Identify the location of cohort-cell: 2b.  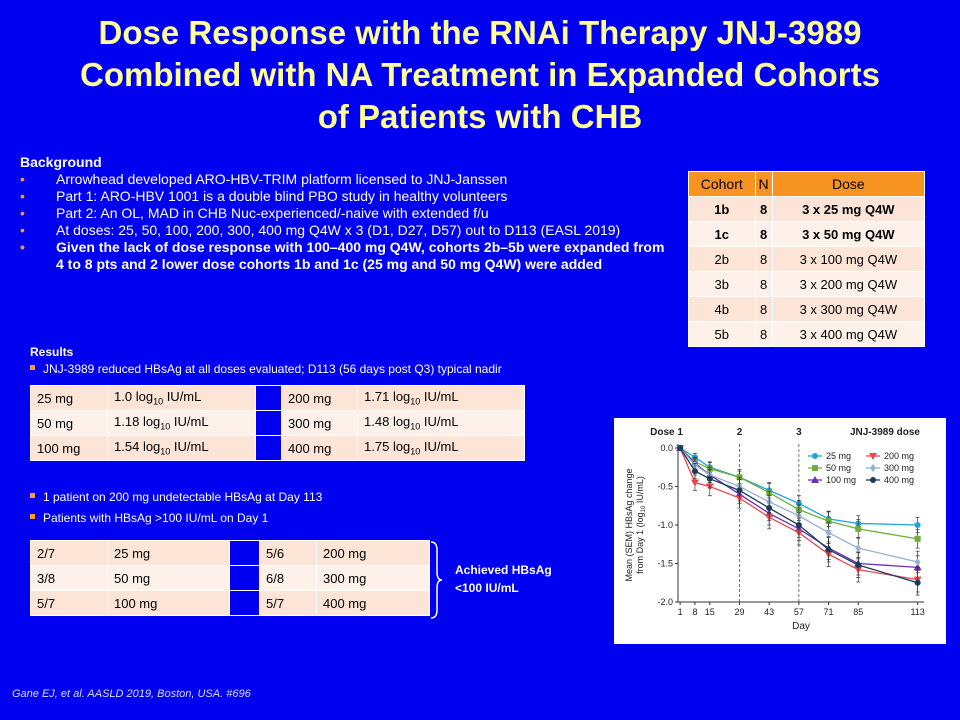
(722, 259).